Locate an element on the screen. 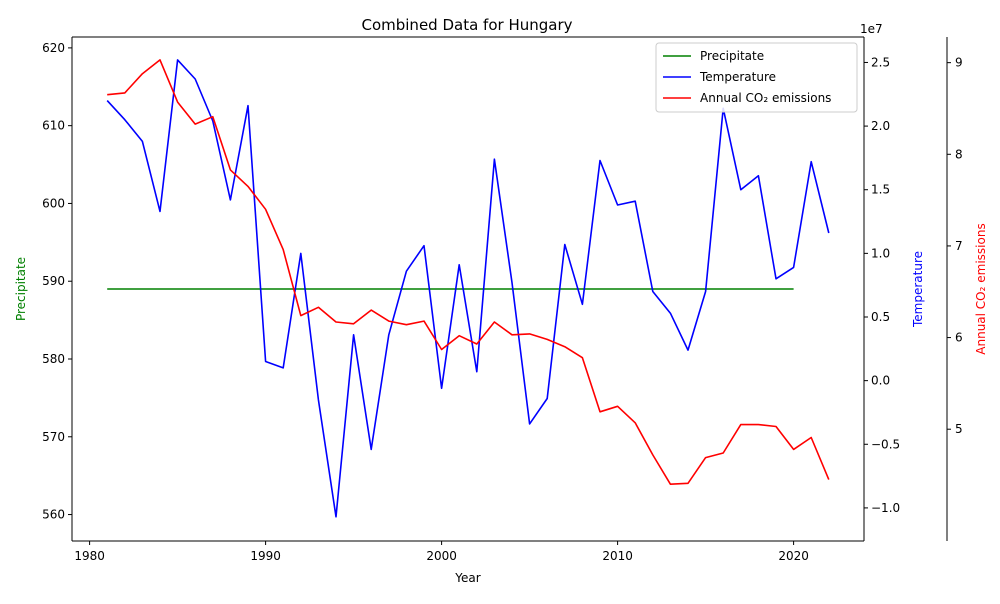  left-tick-label: 600 is located at coordinates (53, 203).